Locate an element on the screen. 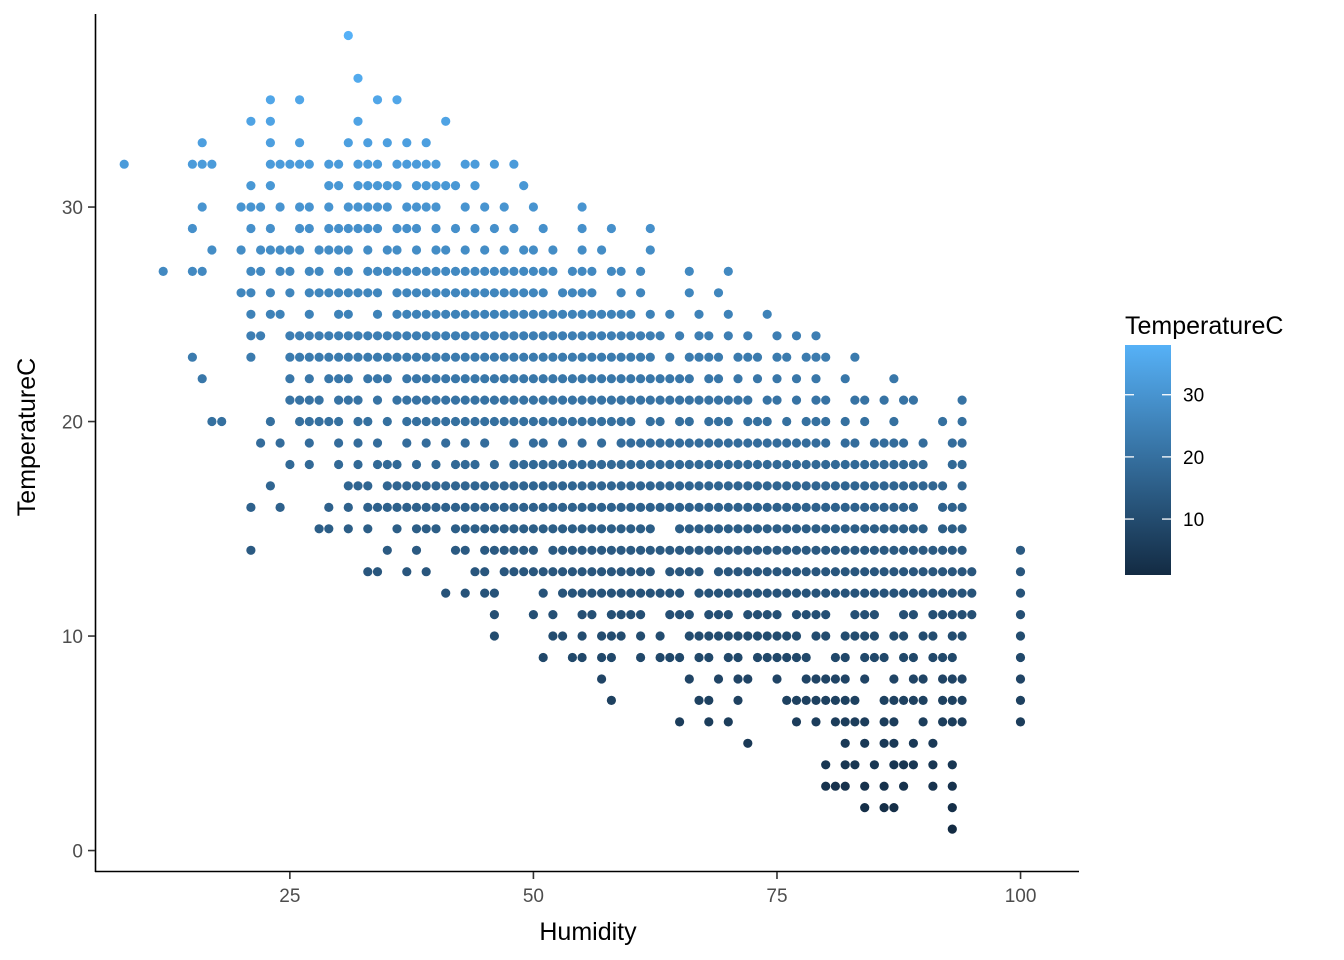 This screenshot has width=1344, height=960. y-axis-ticks: 0 10 20 30 is located at coordinates (78, 530).